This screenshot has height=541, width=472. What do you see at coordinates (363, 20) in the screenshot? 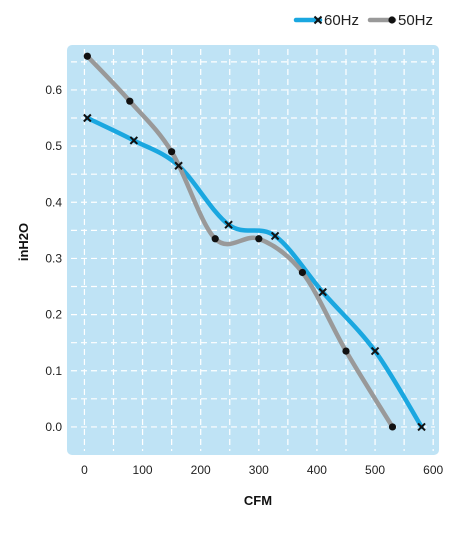
I see `legend: 60Hz 50Hz` at bounding box center [363, 20].